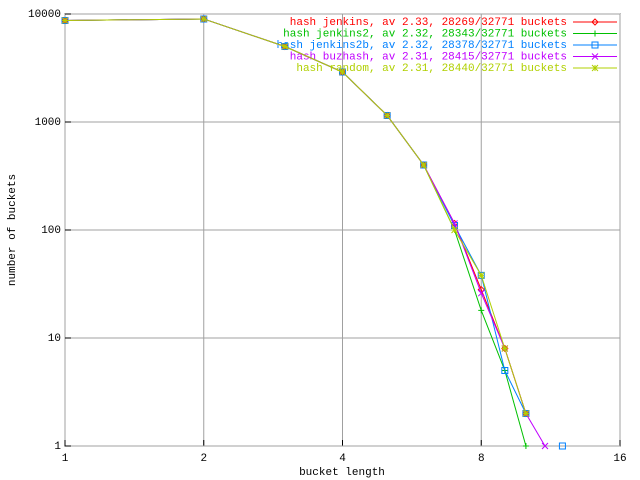 This screenshot has height=480, width=640. Describe the element at coordinates (481, 459) in the screenshot. I see `x-tick-label: 8` at that location.